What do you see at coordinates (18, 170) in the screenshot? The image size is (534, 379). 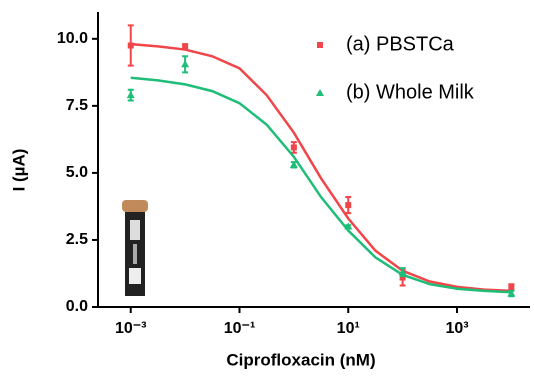 I see `y-axis-label: I (µA)` at bounding box center [18, 170].